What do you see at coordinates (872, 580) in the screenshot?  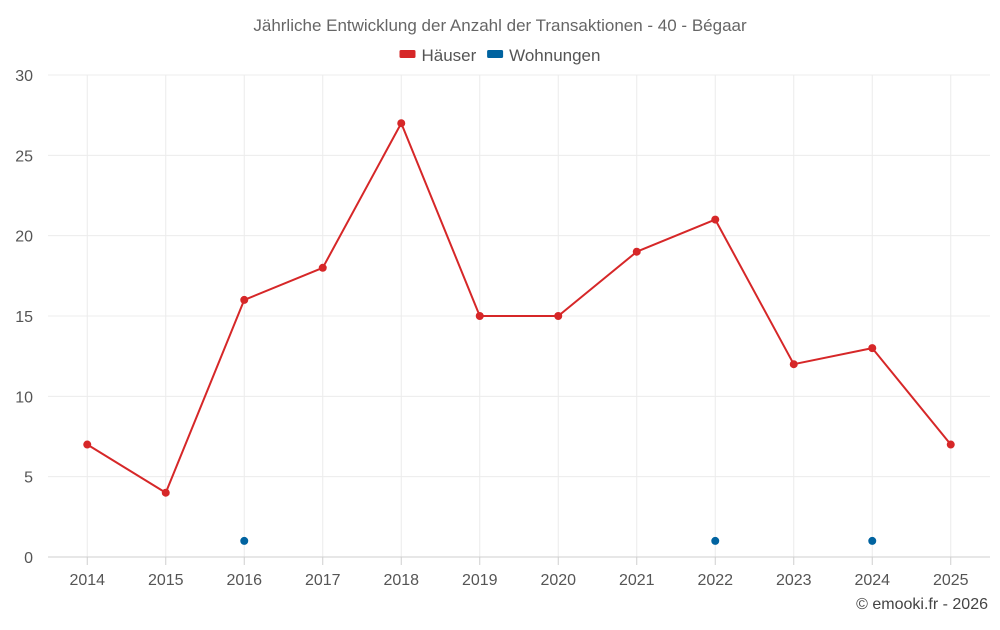 I see `x-tick-label: 2024` at bounding box center [872, 580].